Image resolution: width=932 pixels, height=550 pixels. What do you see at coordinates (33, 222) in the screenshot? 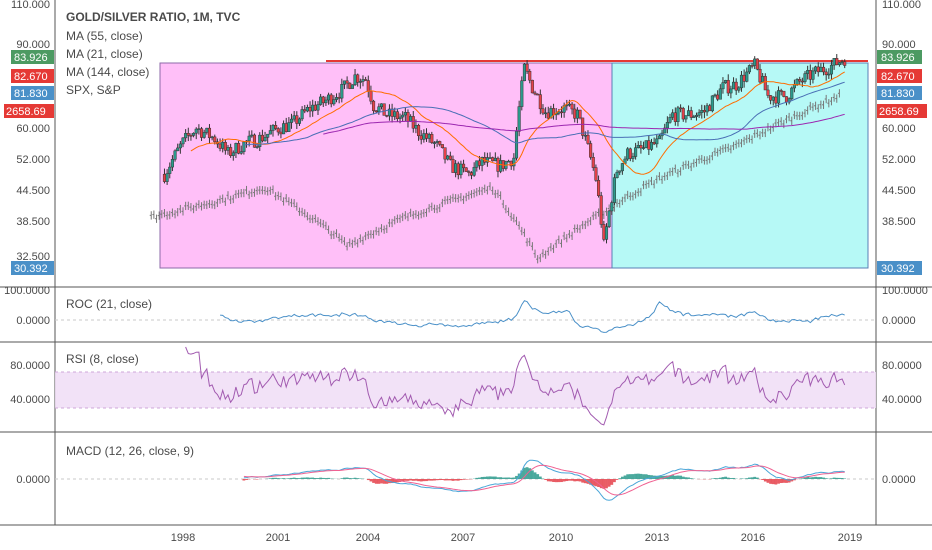
I see `left-tick: 38.500` at bounding box center [33, 222].